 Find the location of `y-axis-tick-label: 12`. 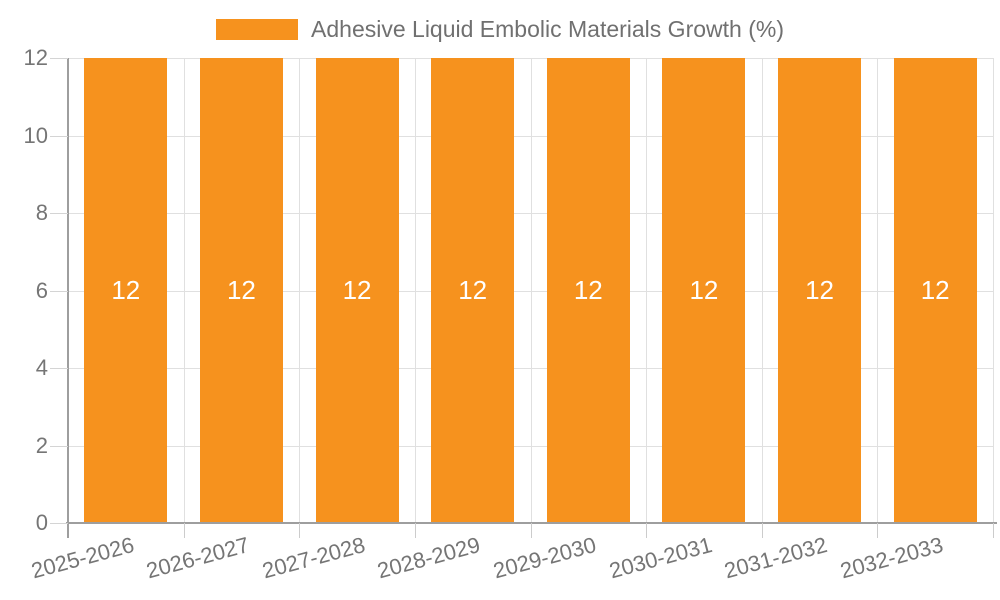

y-axis-tick-label: 12 is located at coordinates (35, 57).